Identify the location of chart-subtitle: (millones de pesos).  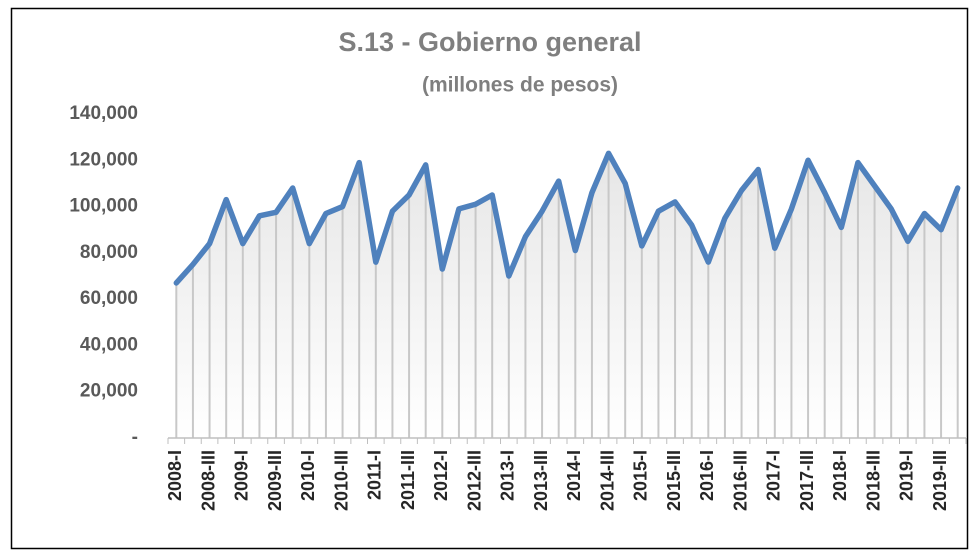
(520, 85).